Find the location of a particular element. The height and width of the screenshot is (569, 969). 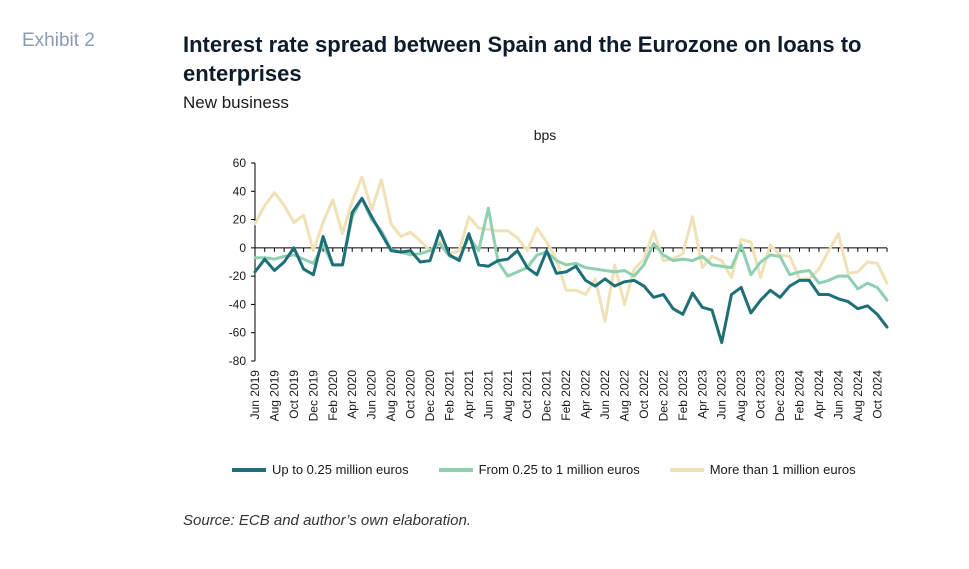

x-tick-label: Oct 2023 is located at coordinates (761, 394).